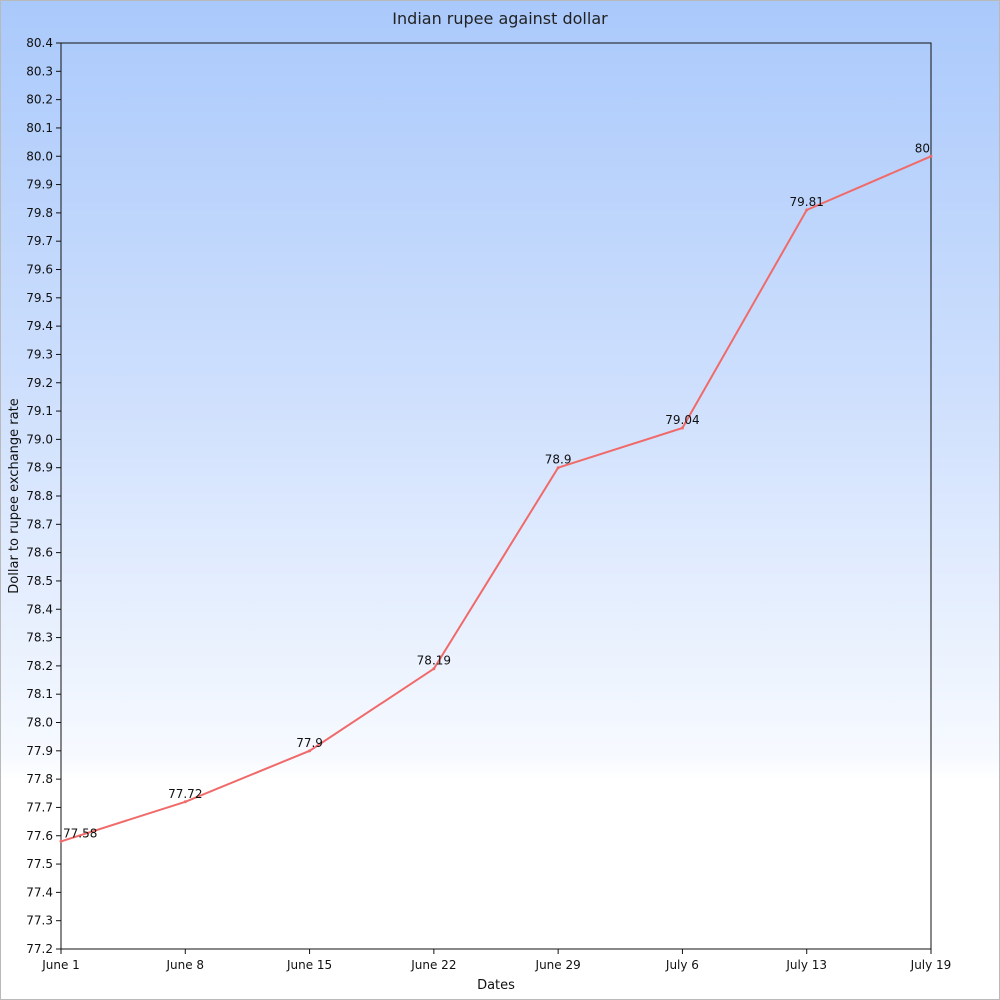 Image resolution: width=1000 pixels, height=1000 pixels. What do you see at coordinates (39, 609) in the screenshot?
I see `y-tick-label: 78.4` at bounding box center [39, 609].